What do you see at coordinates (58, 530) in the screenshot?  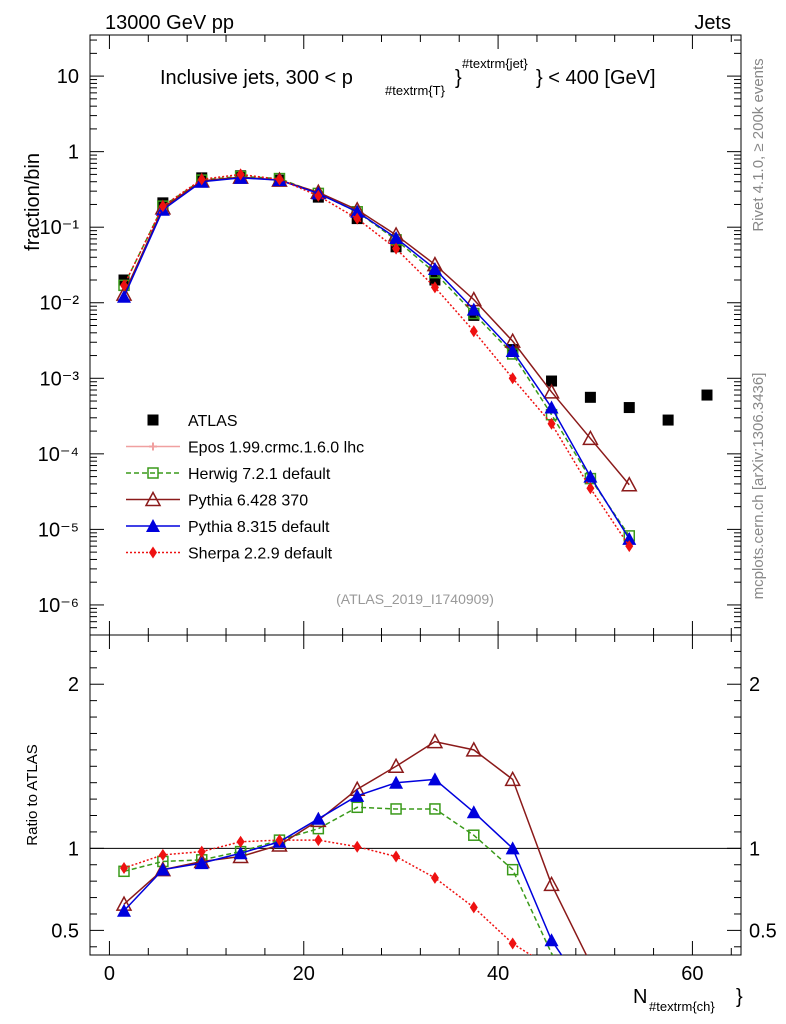 I see `main-y-tick-label: 10⁻⁵` at bounding box center [58, 530].